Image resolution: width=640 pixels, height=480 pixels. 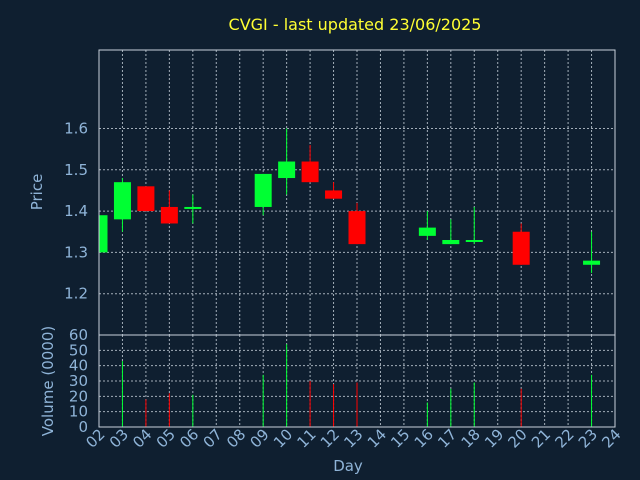 I want to click on x-axis-label: Day, so click(x=348, y=466).